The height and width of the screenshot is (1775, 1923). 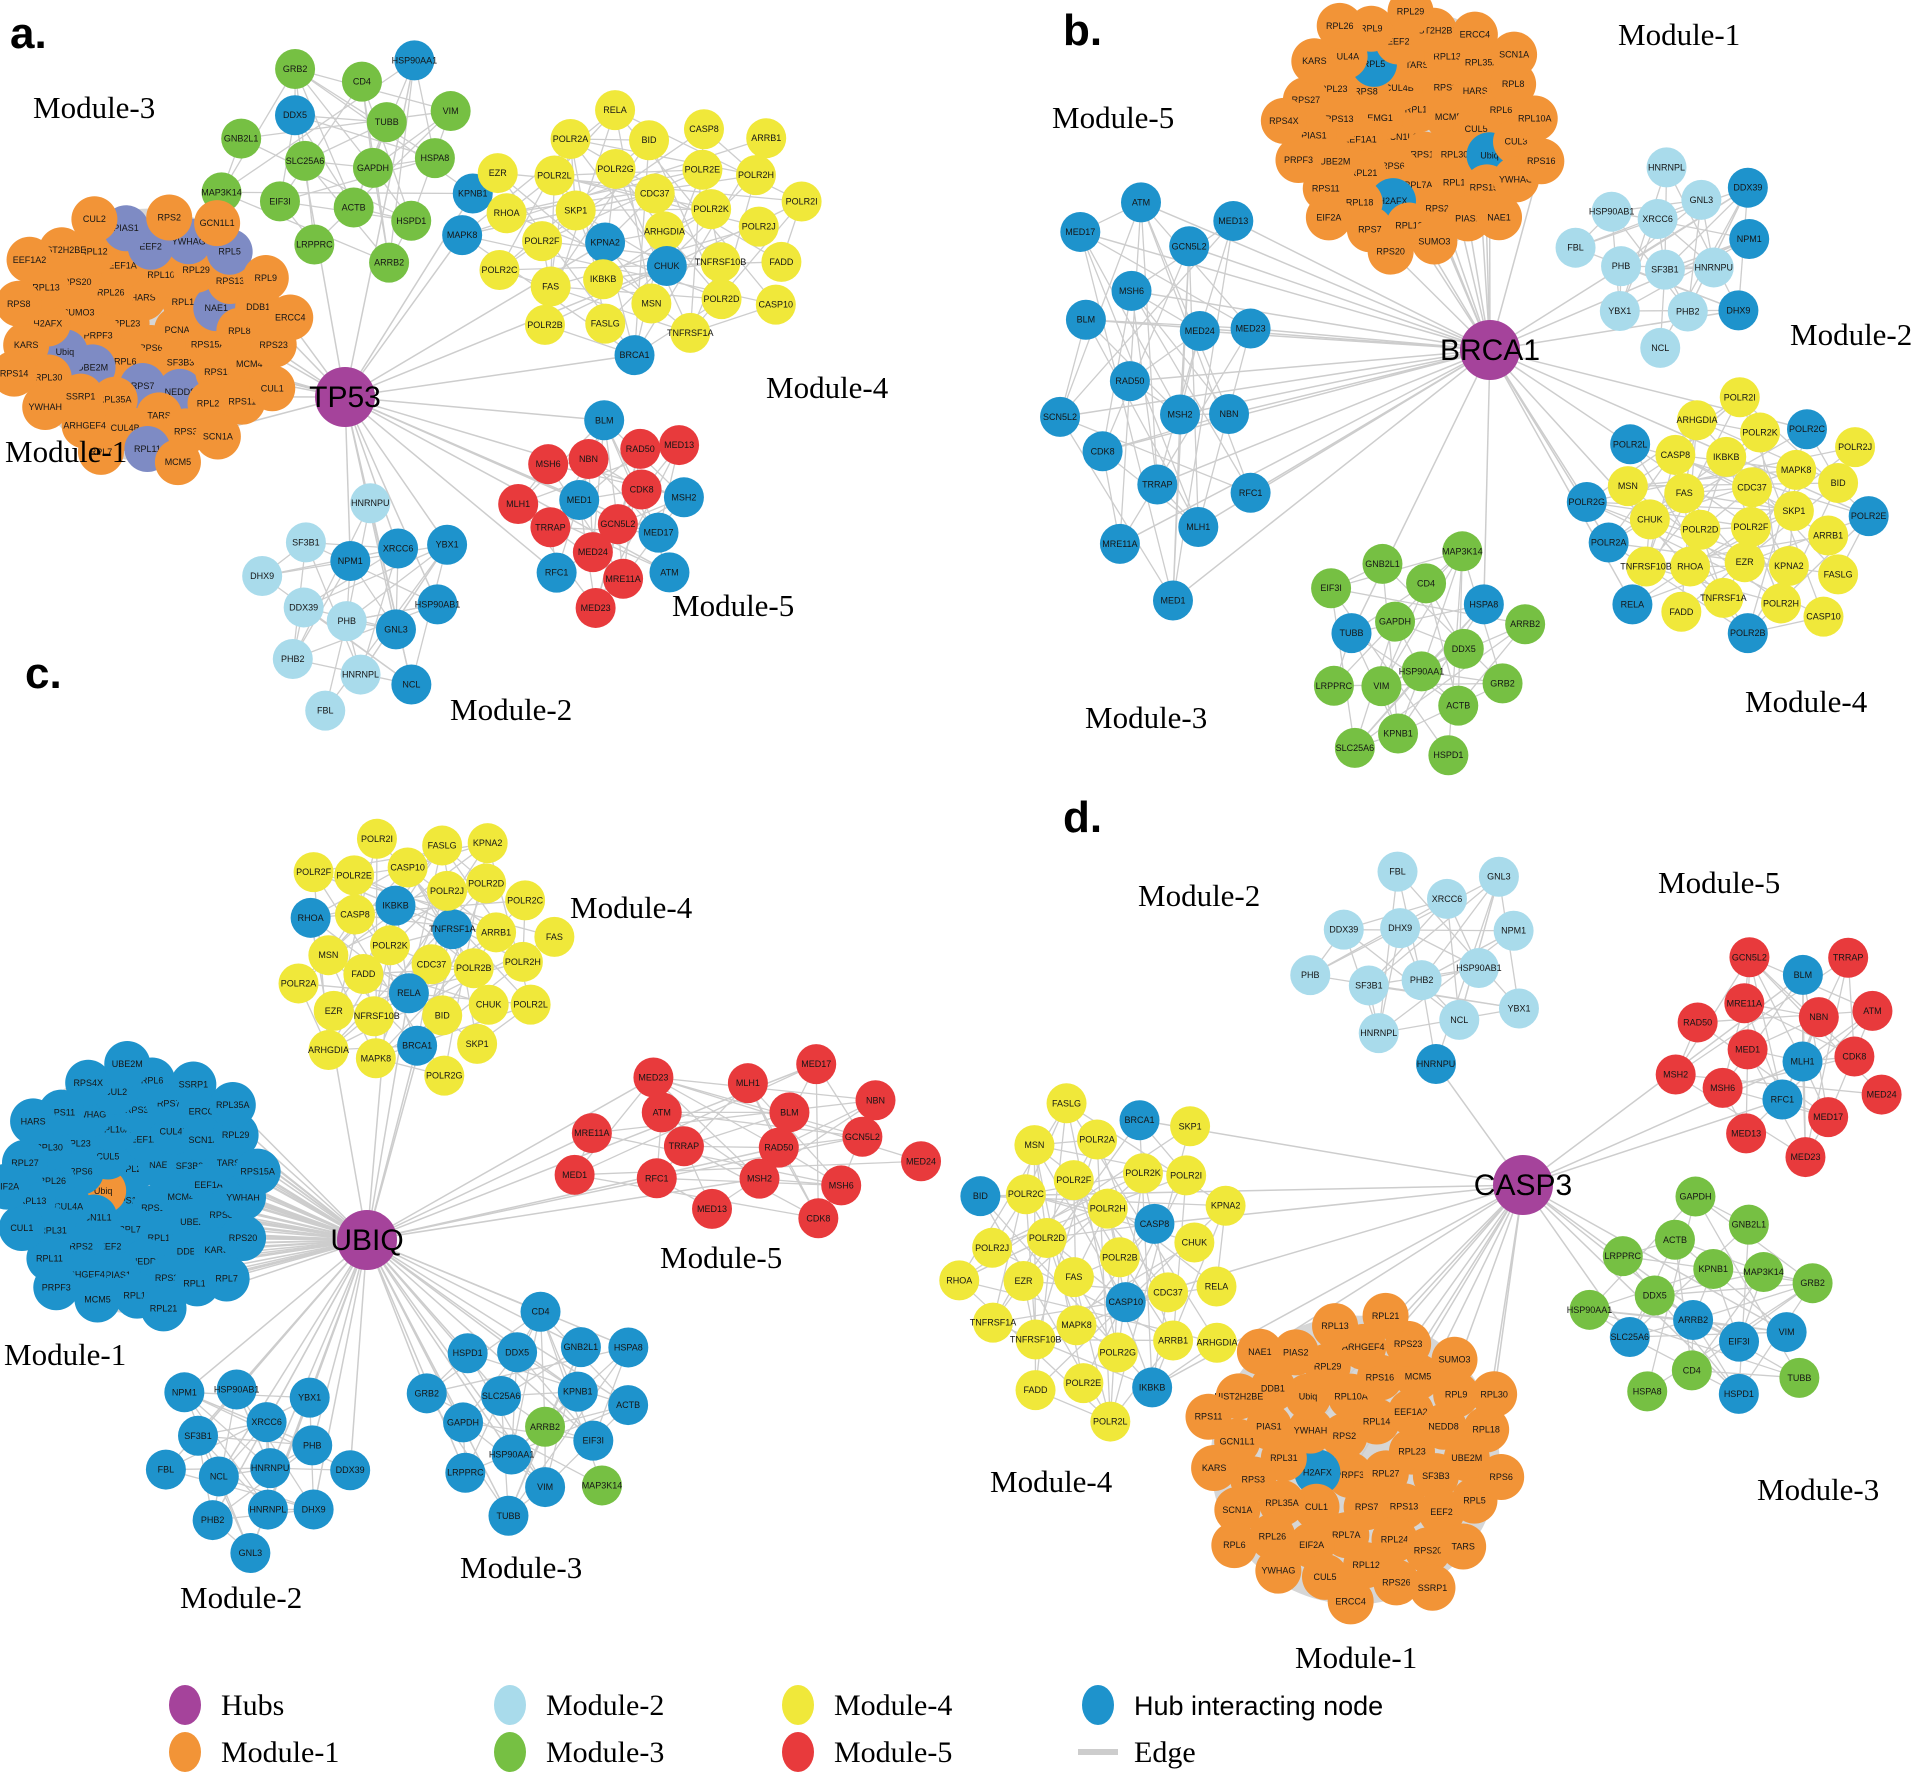 I want to click on node-ATM, so click(x=661, y=1112).